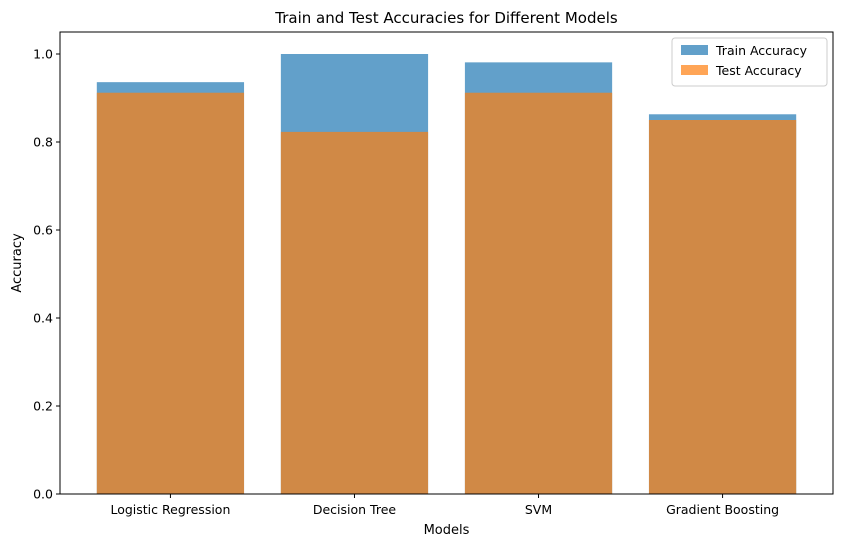  Describe the element at coordinates (43, 54) in the screenshot. I see `y-tick-label: 1.0` at that location.